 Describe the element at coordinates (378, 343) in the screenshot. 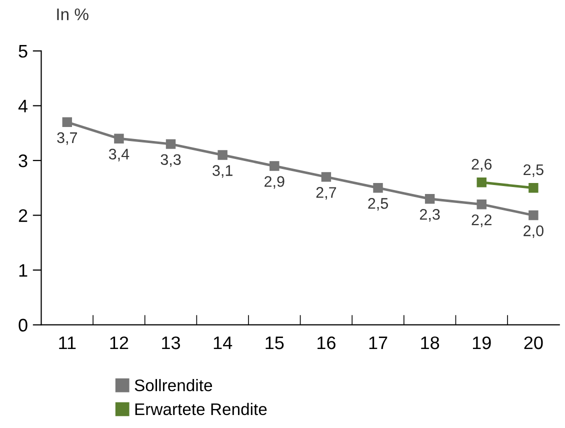

I see `x-tick-label: 17` at that location.